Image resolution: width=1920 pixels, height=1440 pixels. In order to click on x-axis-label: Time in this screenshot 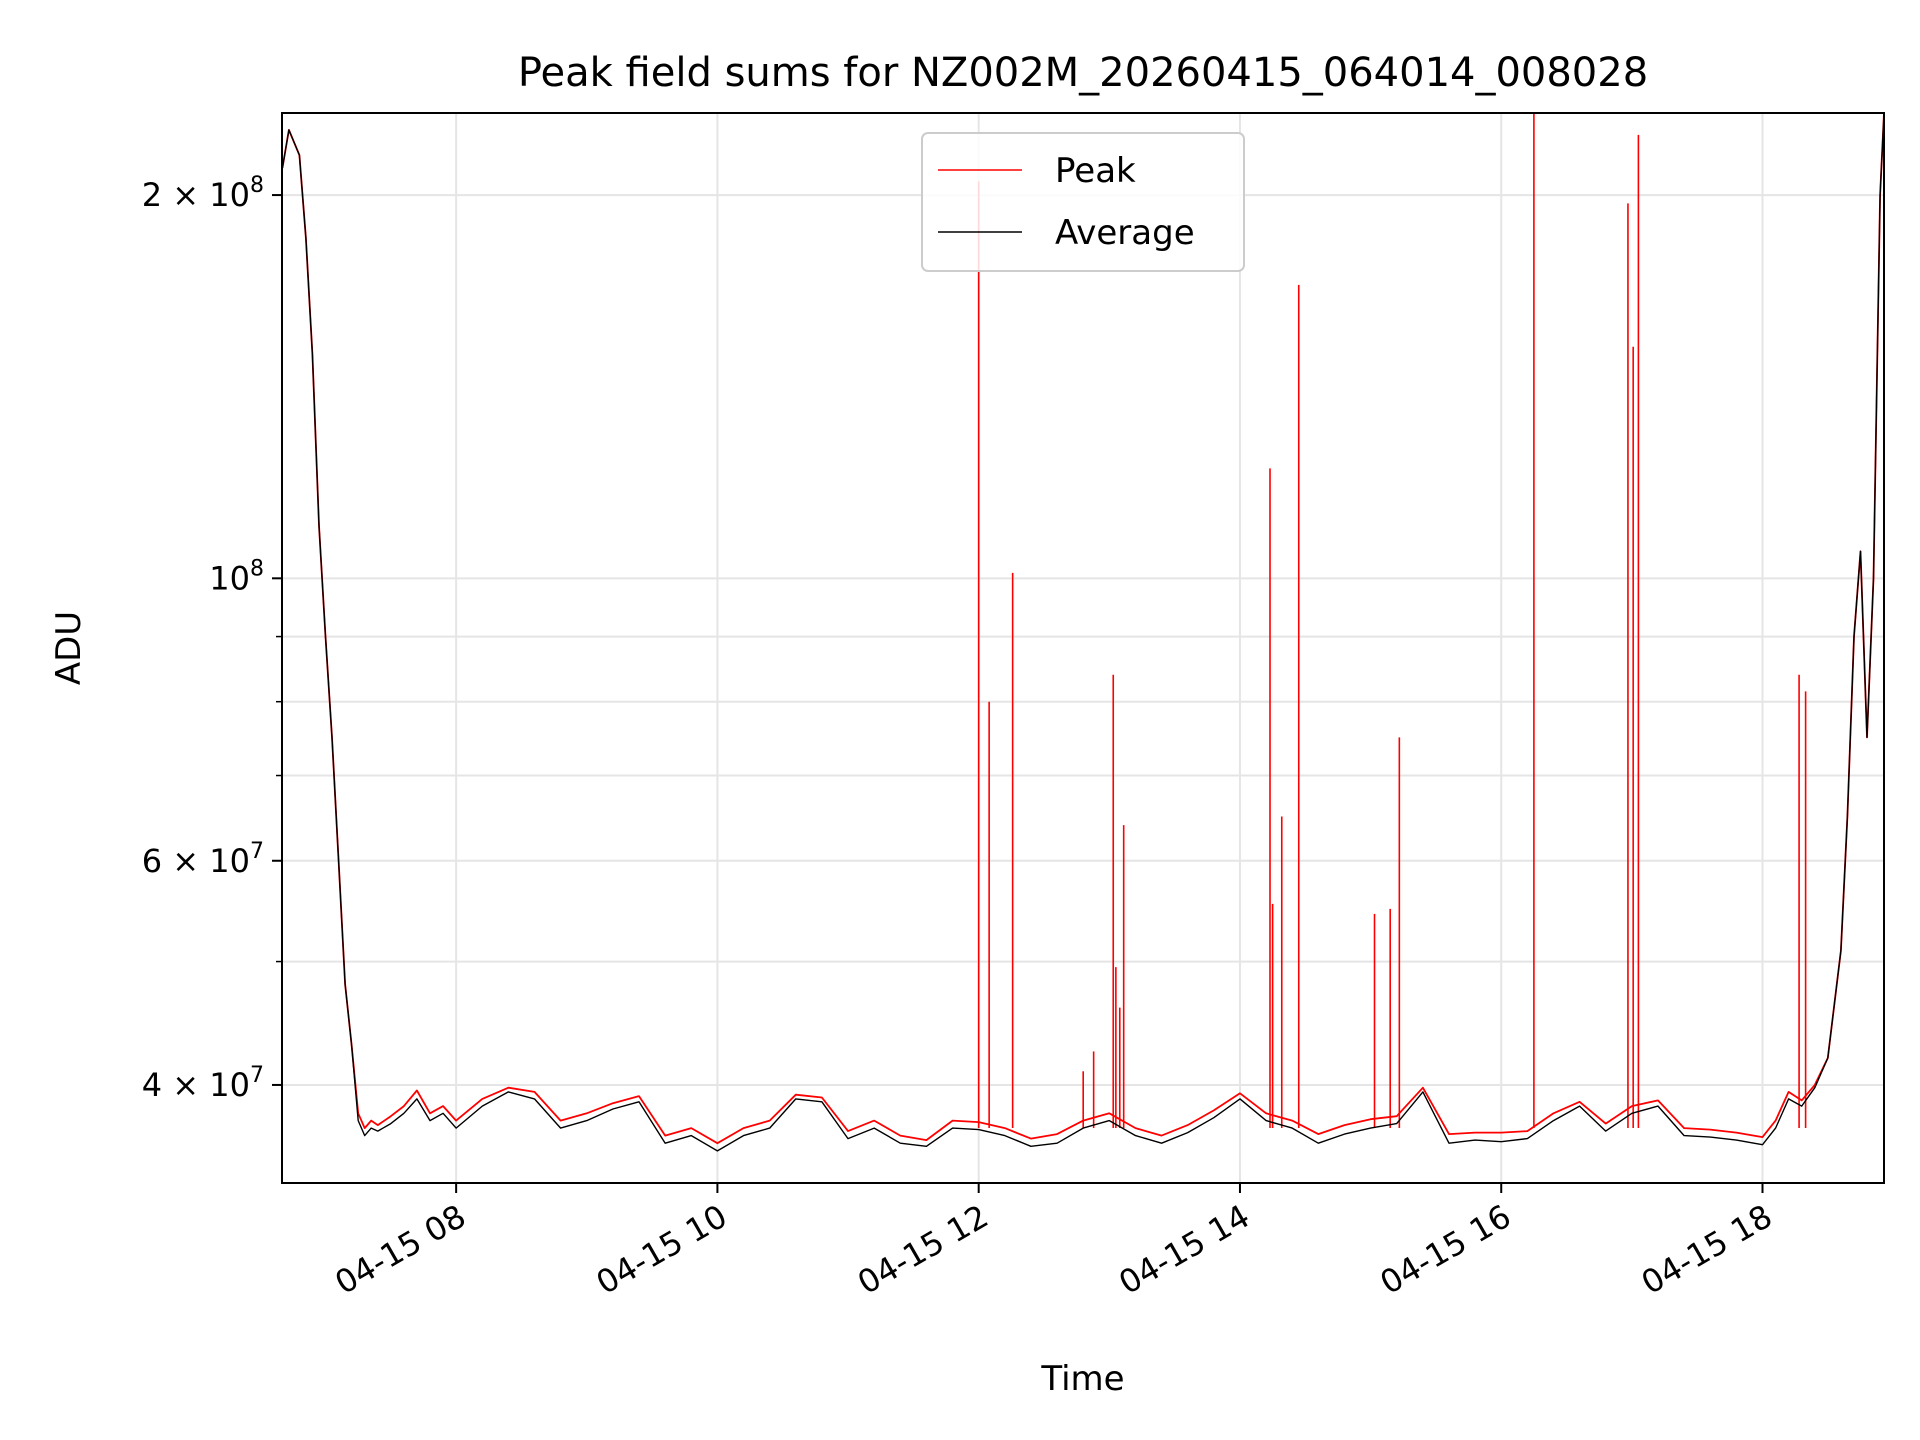, I will do `click(1082, 1379)`.